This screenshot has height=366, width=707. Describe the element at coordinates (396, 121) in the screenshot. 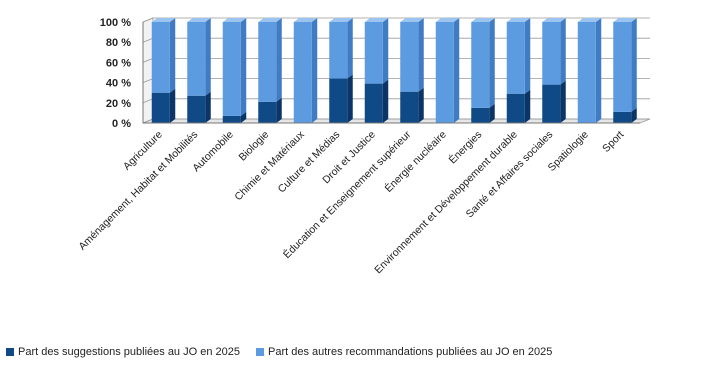

I see `floor` at that location.